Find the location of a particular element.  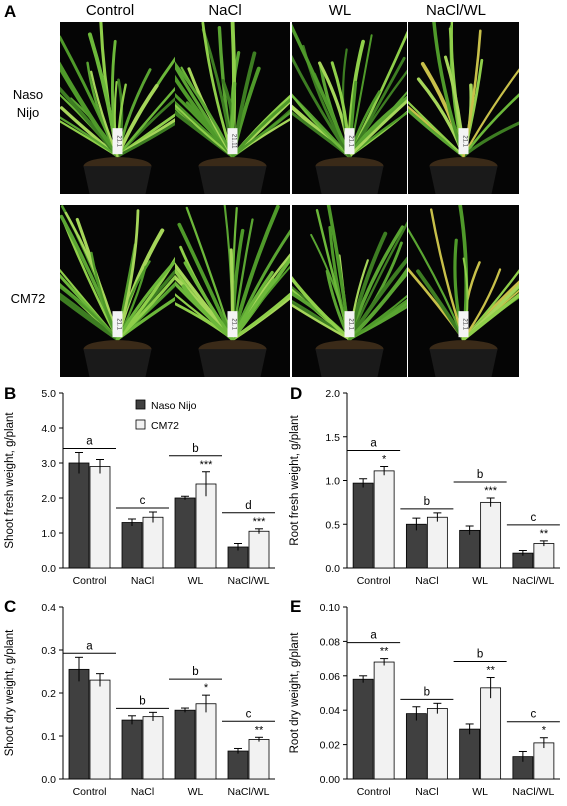

row-label-line-1: Naso is located at coordinates (28, 94).